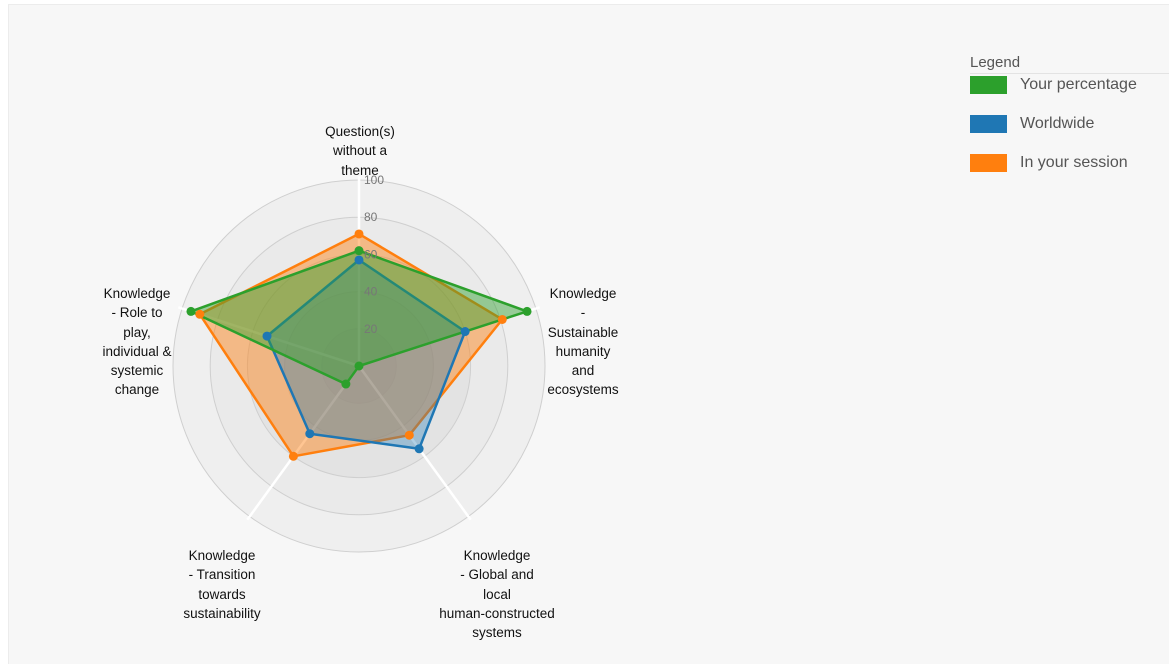 The image size is (1169, 664). I want to click on axis-label-line: - Transition, so click(222, 575).